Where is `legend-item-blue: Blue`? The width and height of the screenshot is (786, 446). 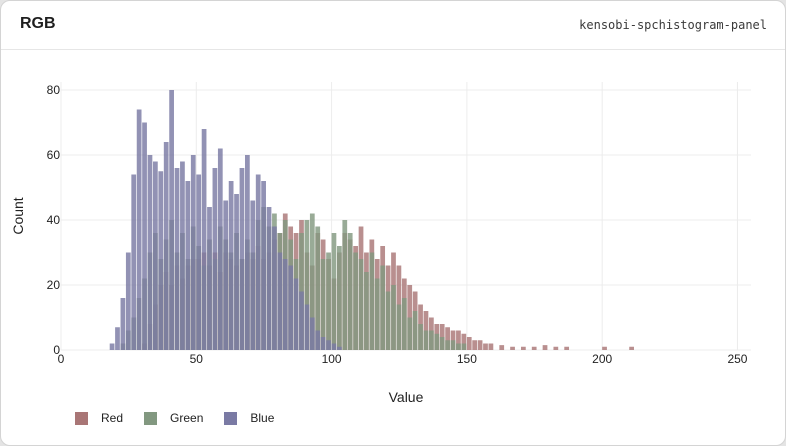
legend-item-blue: Blue is located at coordinates (249, 418).